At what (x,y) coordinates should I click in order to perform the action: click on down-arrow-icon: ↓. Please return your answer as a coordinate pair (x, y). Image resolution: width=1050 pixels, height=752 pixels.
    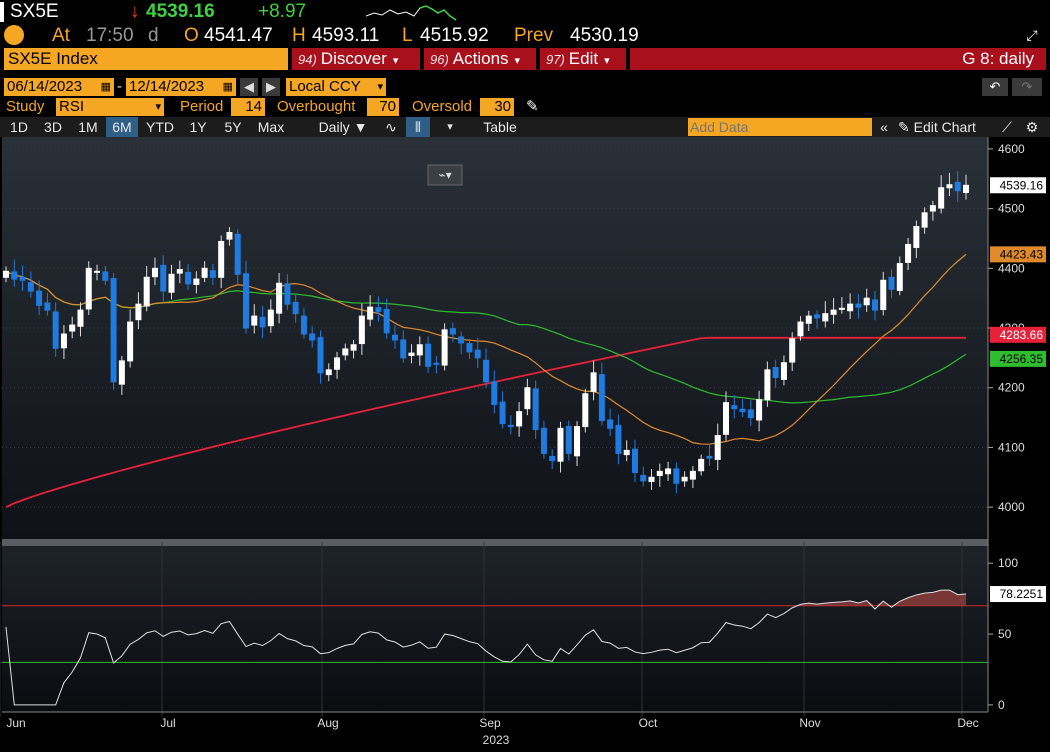
    Looking at the image, I should click on (135, 11).